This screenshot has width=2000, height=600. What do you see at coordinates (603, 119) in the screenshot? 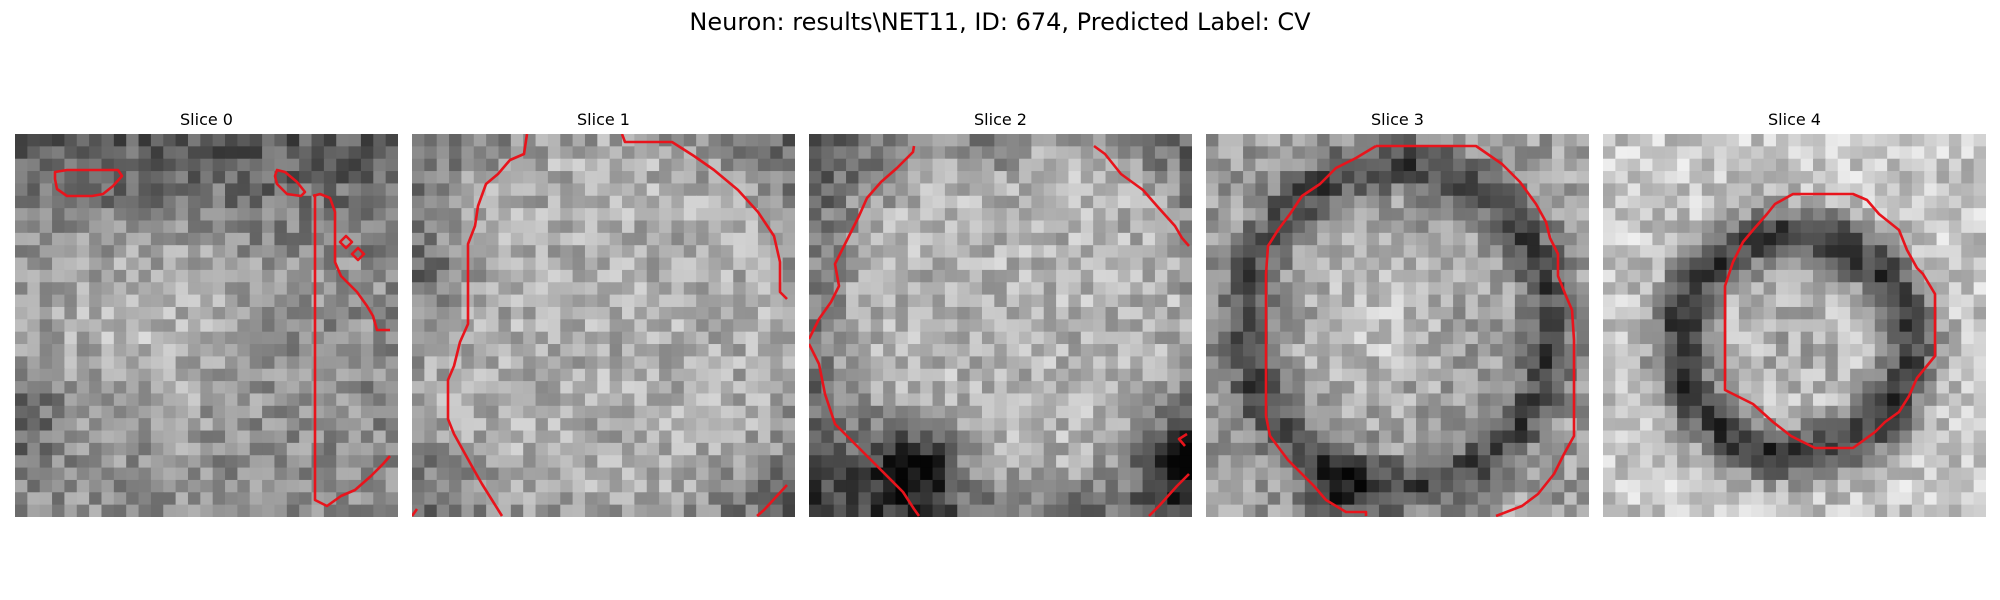
I see `slice-title: Slice 1` at bounding box center [603, 119].